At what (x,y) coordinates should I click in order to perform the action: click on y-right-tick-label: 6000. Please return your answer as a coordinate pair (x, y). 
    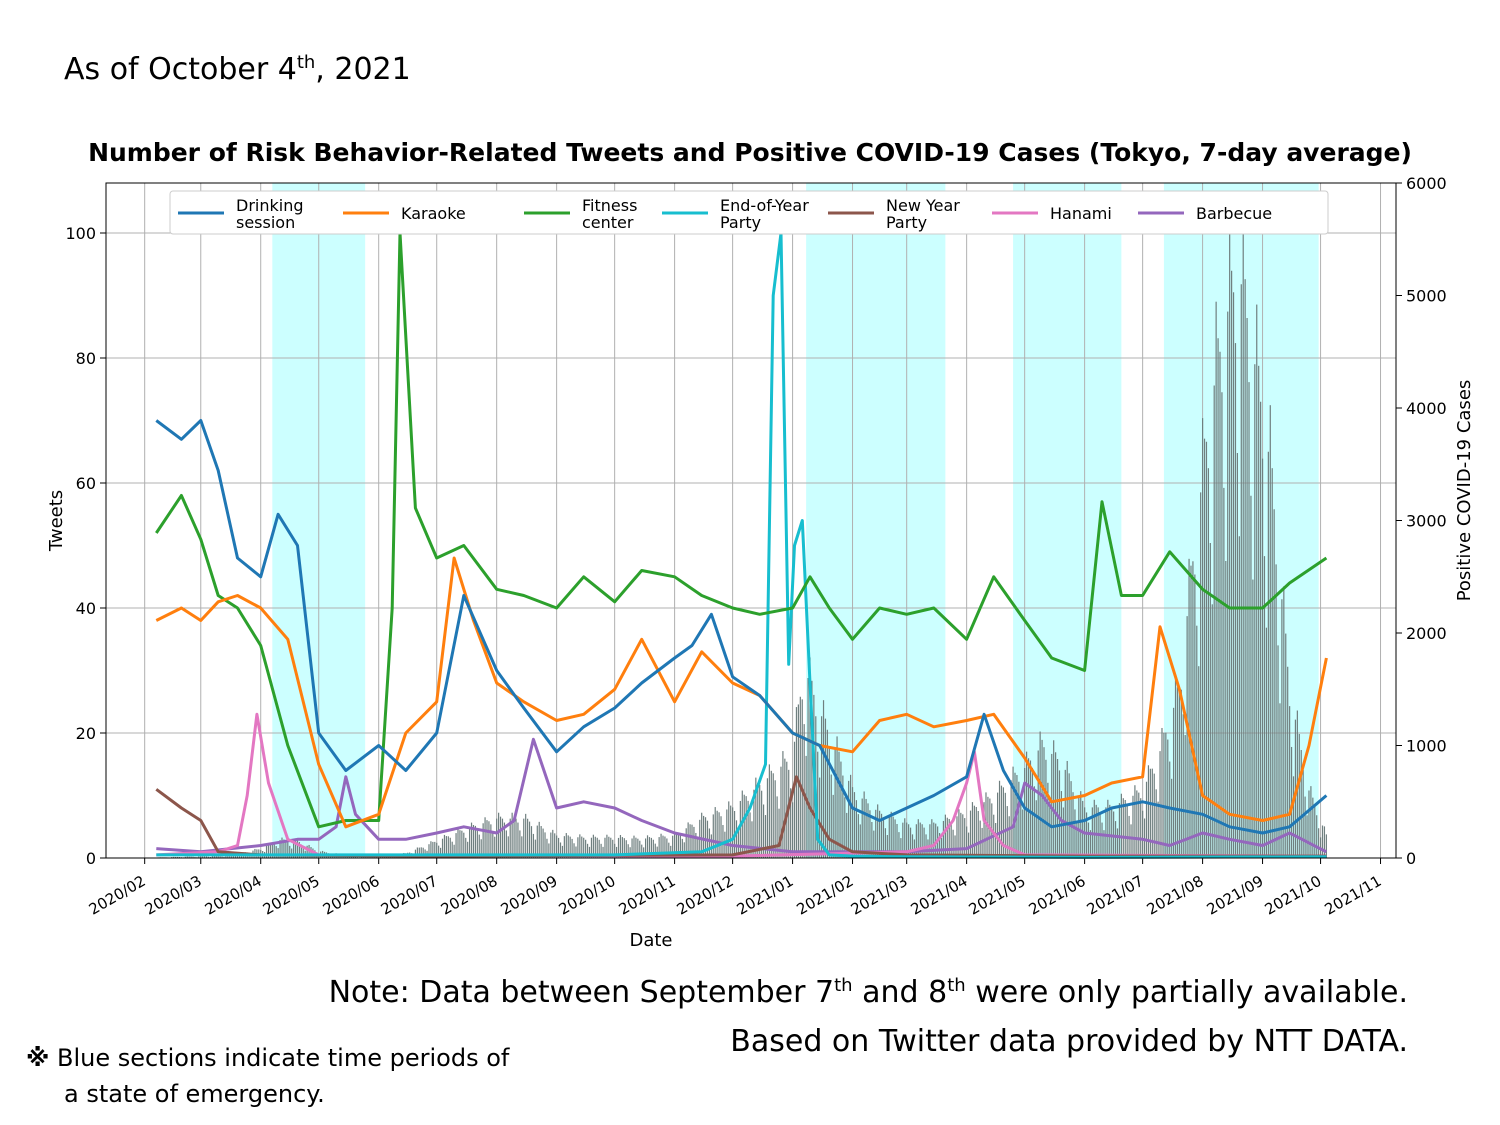
    Looking at the image, I should click on (1426, 183).